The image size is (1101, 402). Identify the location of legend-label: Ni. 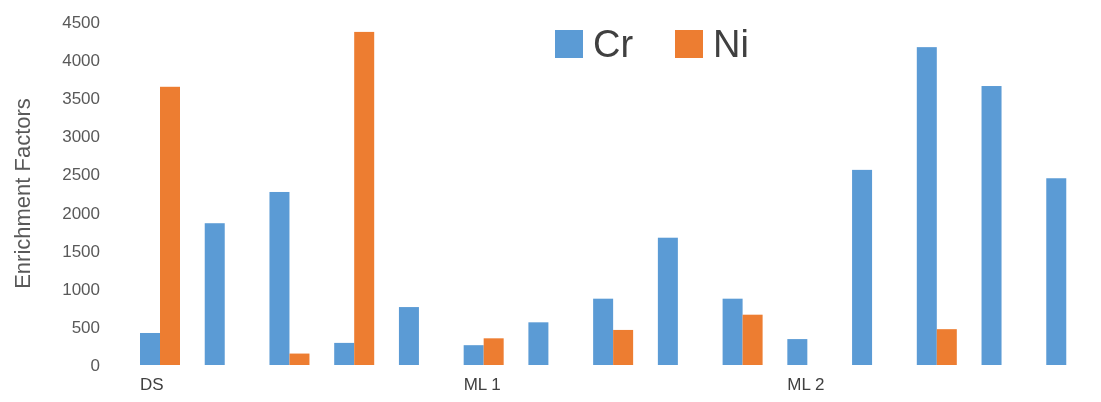
(731, 44).